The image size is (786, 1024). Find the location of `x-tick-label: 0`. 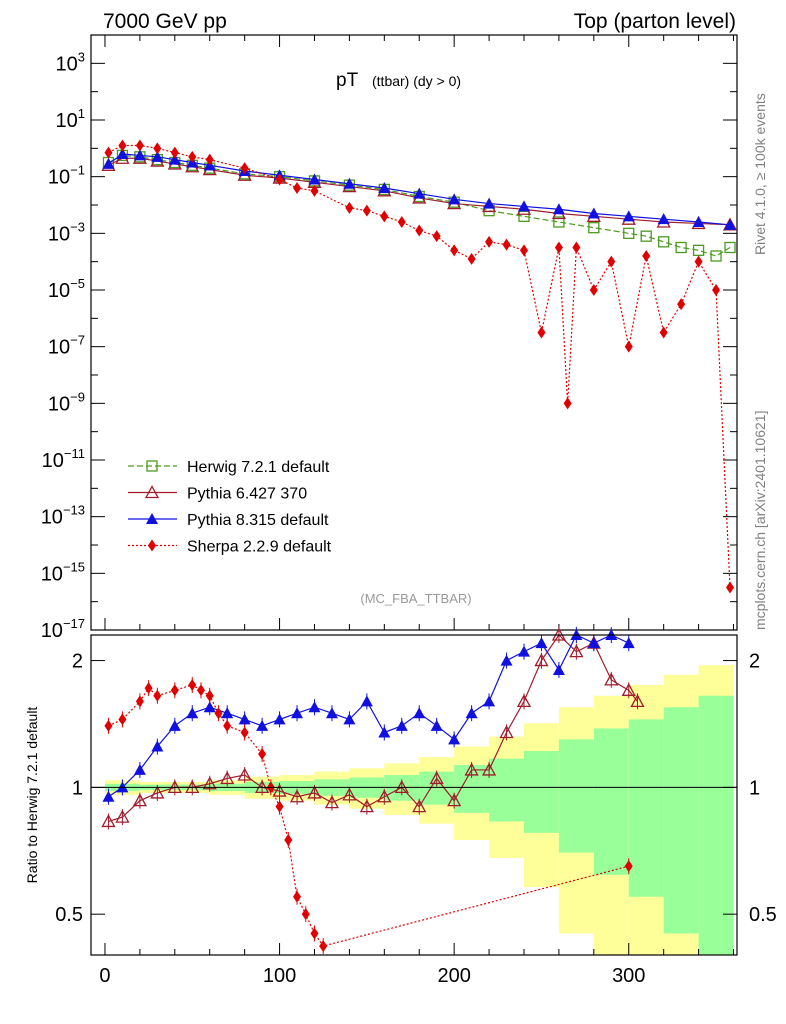

x-tick-label: 0 is located at coordinates (104, 976).